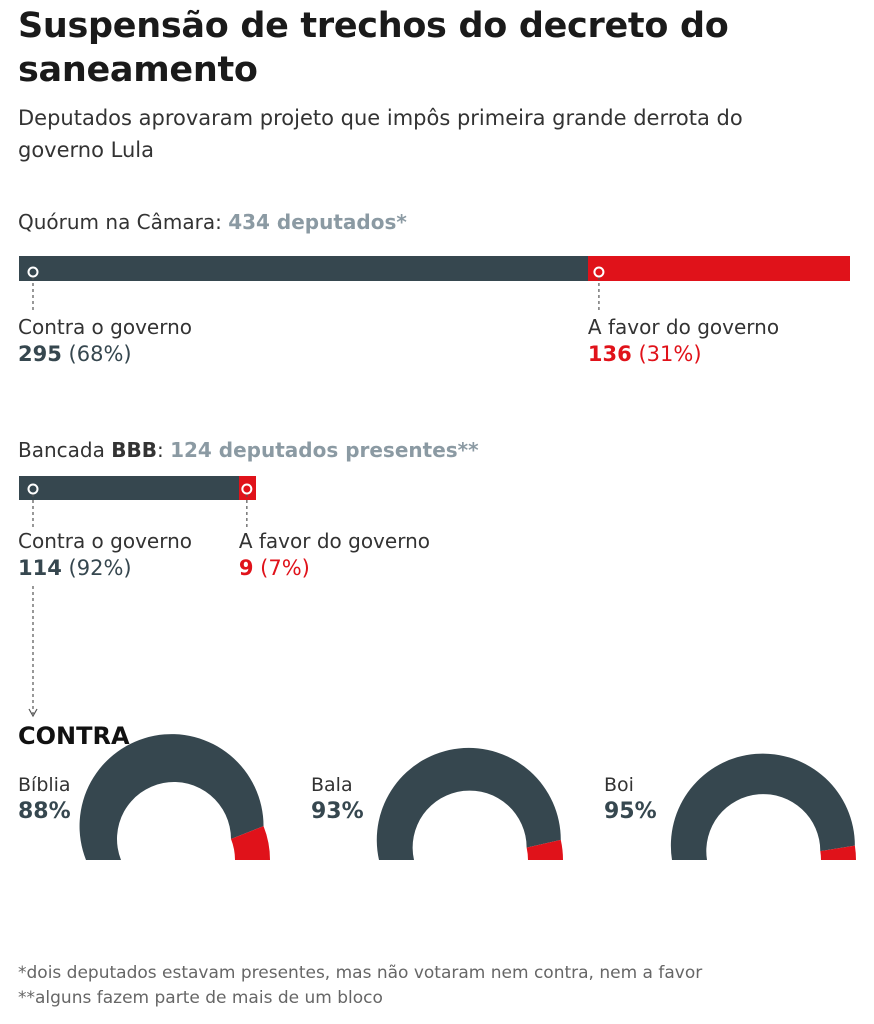  Describe the element at coordinates (44, 785) in the screenshot. I see `gauge-label-biblia: Bíblia` at that location.